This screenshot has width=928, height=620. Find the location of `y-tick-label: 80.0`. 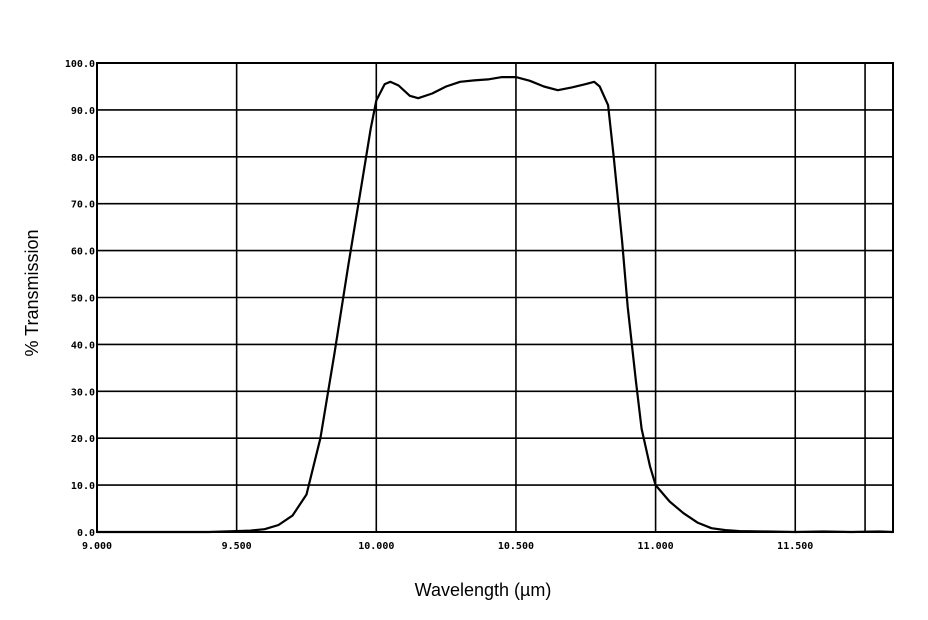

y-tick-label: 80.0 is located at coordinates (83, 158).